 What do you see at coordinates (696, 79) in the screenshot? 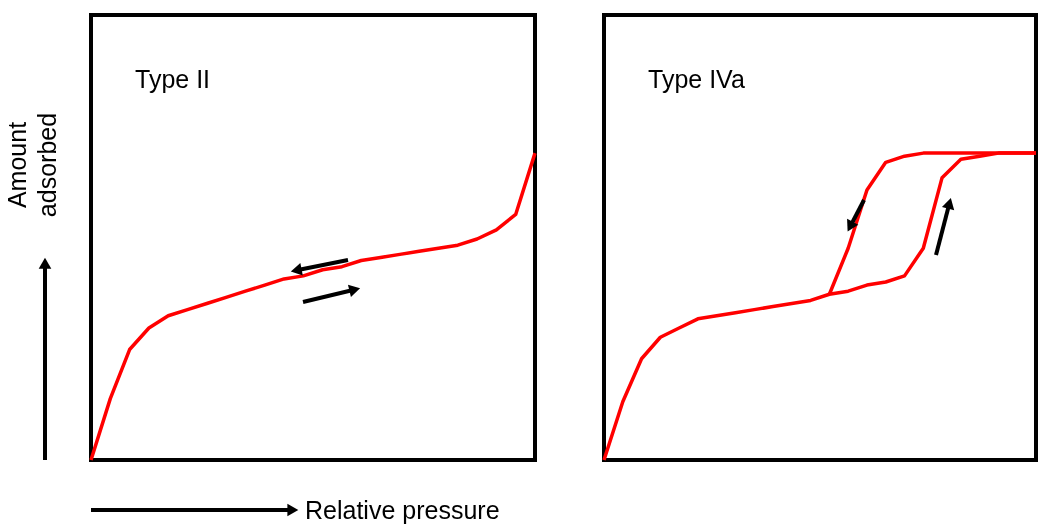
I see `text: Type IVa` at bounding box center [696, 79].